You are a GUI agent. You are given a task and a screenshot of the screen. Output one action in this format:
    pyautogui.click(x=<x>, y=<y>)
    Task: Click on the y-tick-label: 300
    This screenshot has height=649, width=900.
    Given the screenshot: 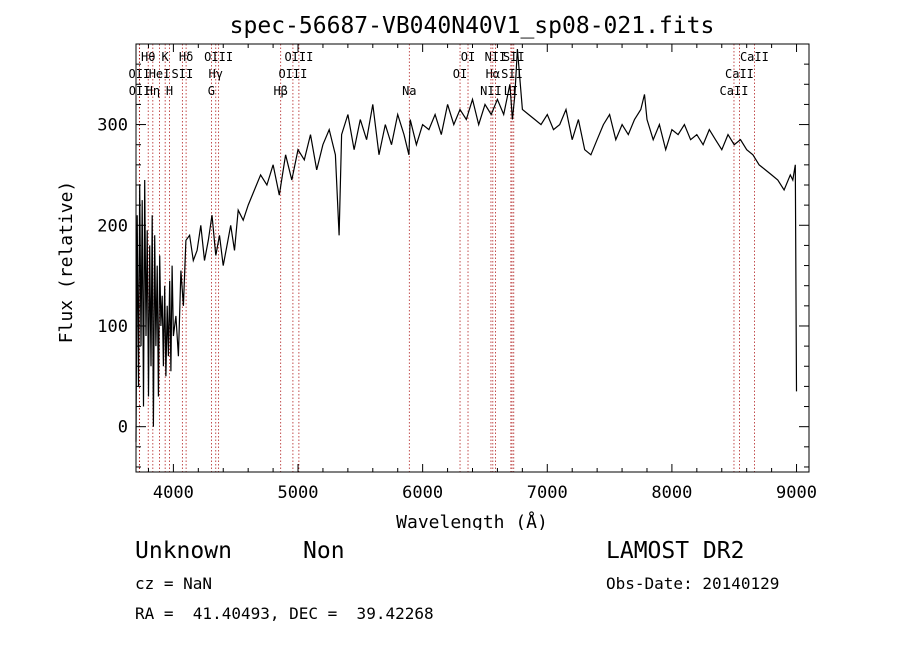 What is the action you would take?
    pyautogui.click(x=112, y=126)
    